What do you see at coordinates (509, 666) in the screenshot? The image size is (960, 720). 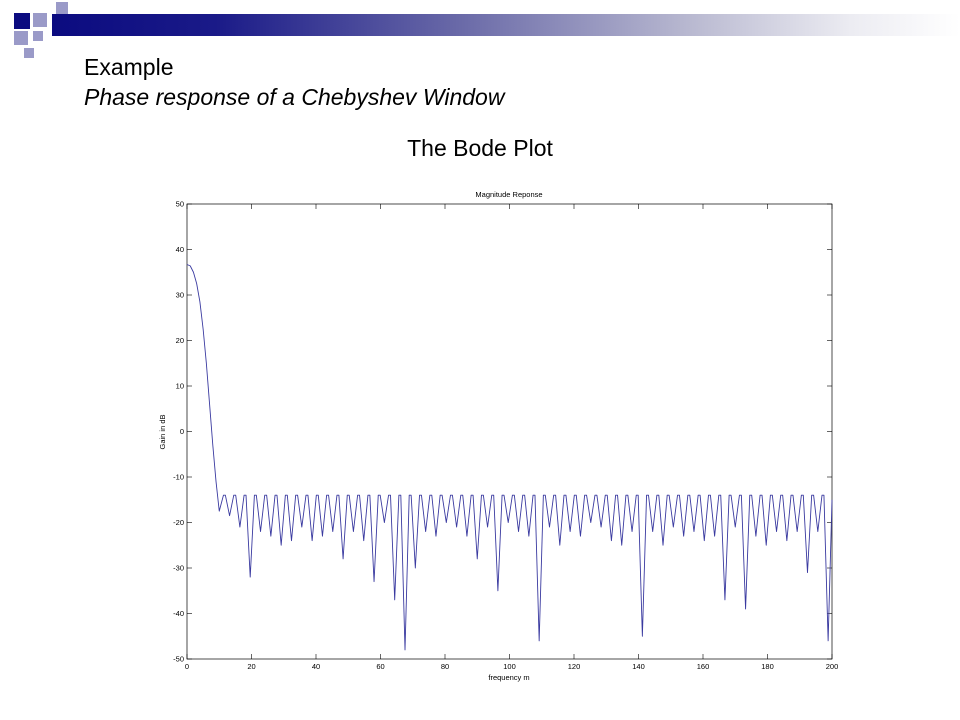 I see `x-tick-label: 100` at bounding box center [509, 666].